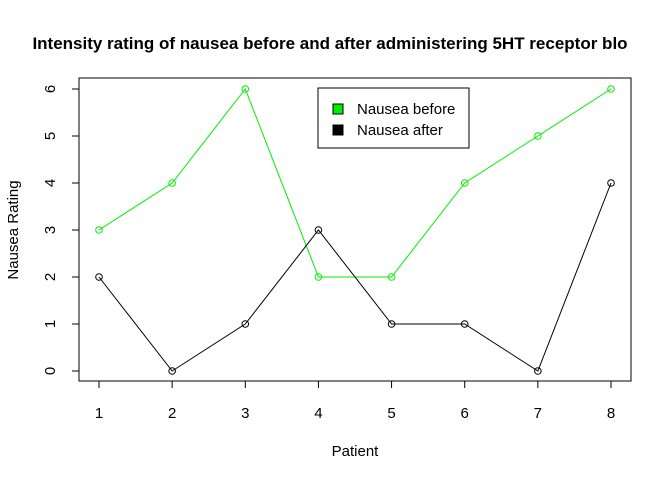 Image resolution: width=672 pixels, height=480 pixels. What do you see at coordinates (13, 229) in the screenshot?
I see `y-axis-title: Nausea Rating` at bounding box center [13, 229].